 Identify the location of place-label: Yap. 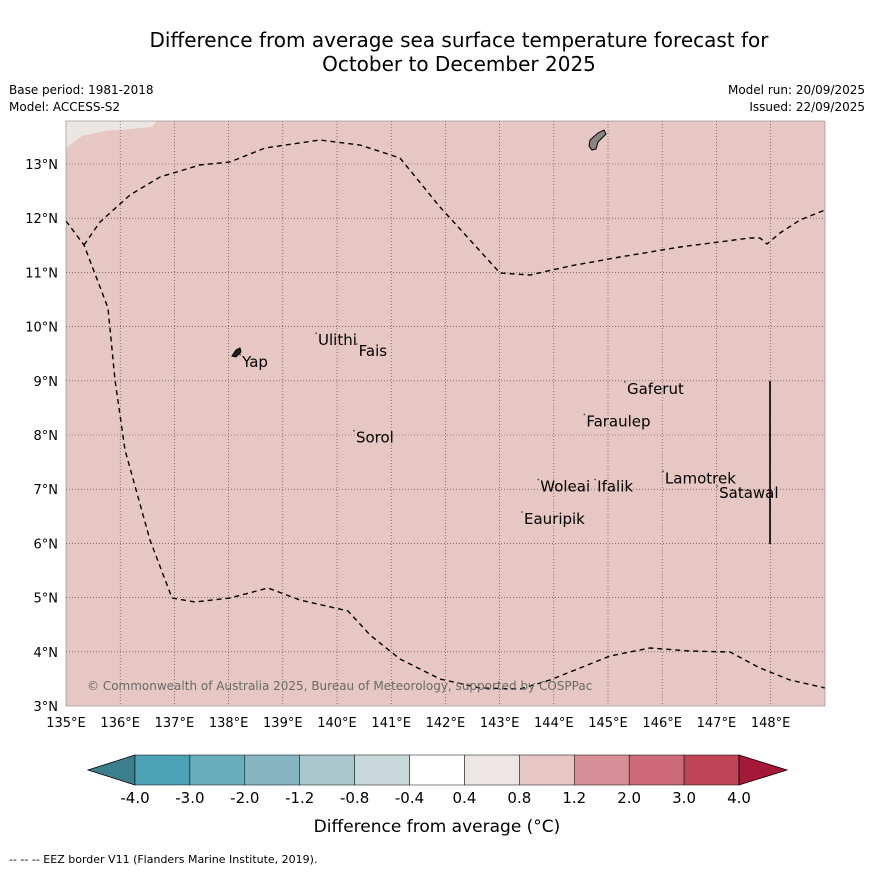
(254, 362).